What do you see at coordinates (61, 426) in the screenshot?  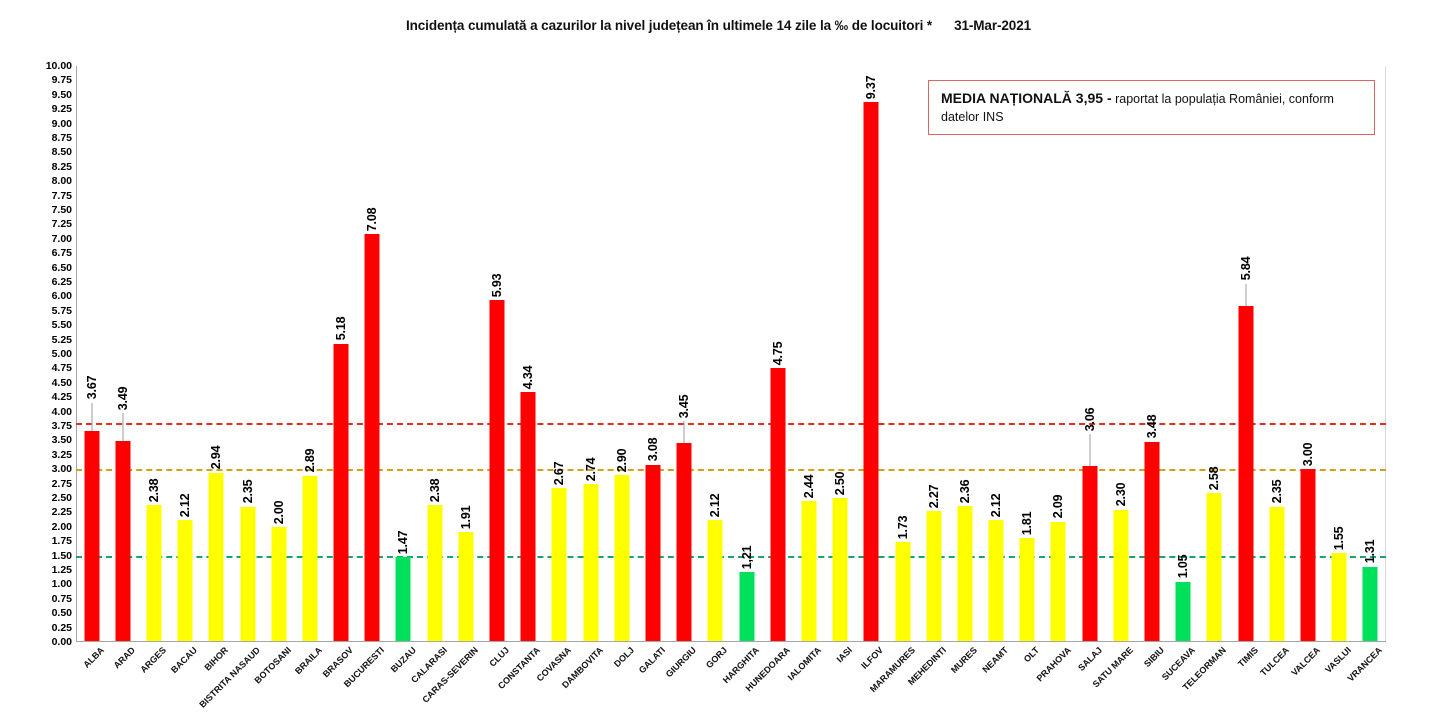 I see `y-tick-label: 3.75` at bounding box center [61, 426].